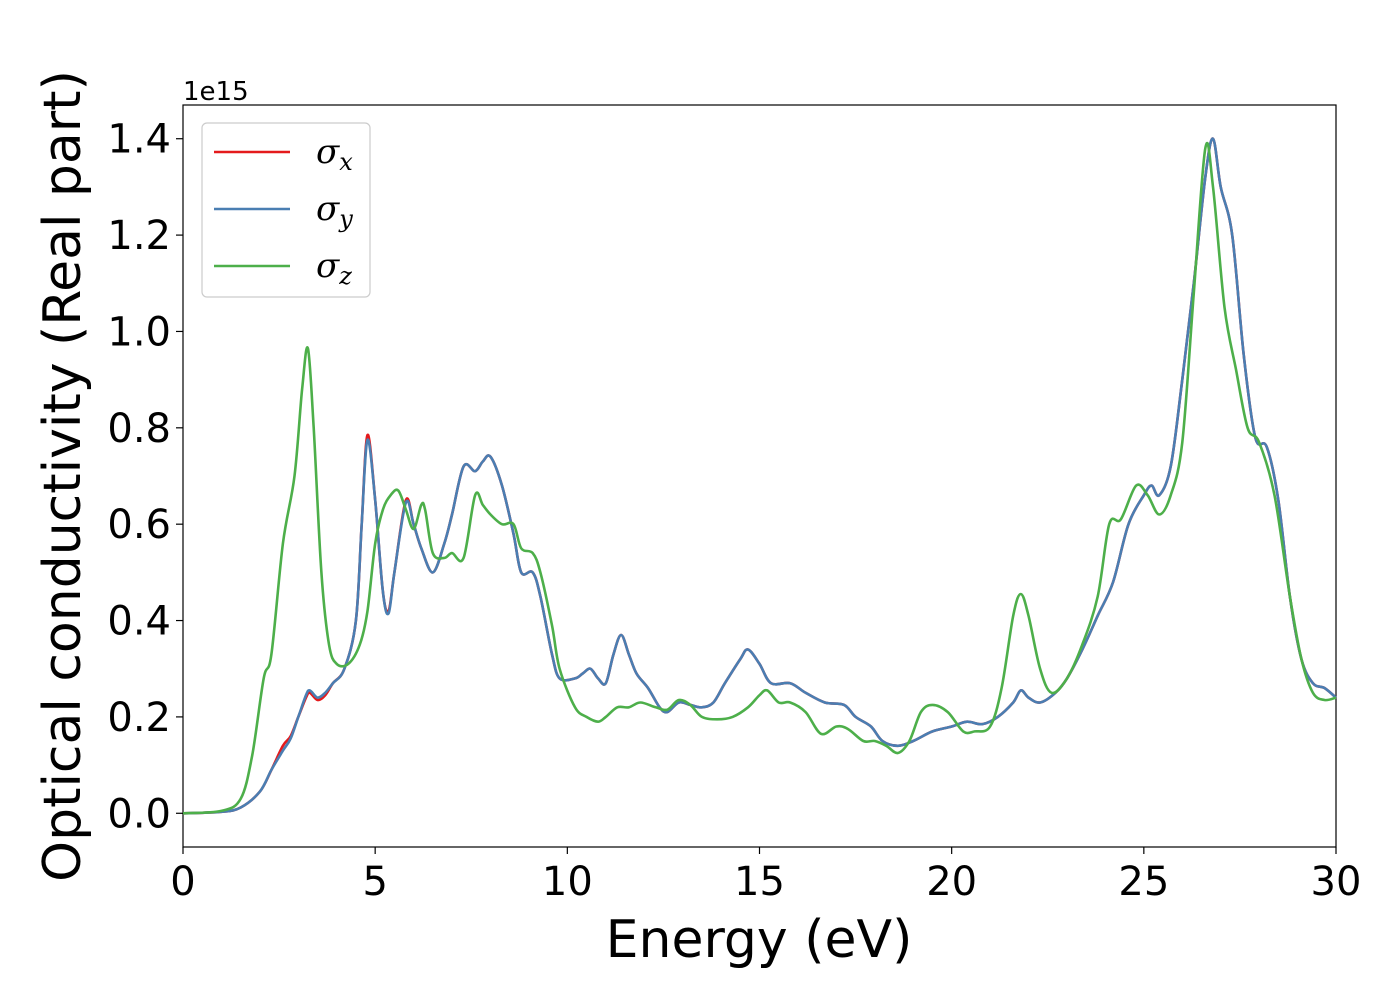 The width and height of the screenshot is (1400, 1000). Describe the element at coordinates (182, 882) in the screenshot. I see `x-tick-label: 0` at that location.